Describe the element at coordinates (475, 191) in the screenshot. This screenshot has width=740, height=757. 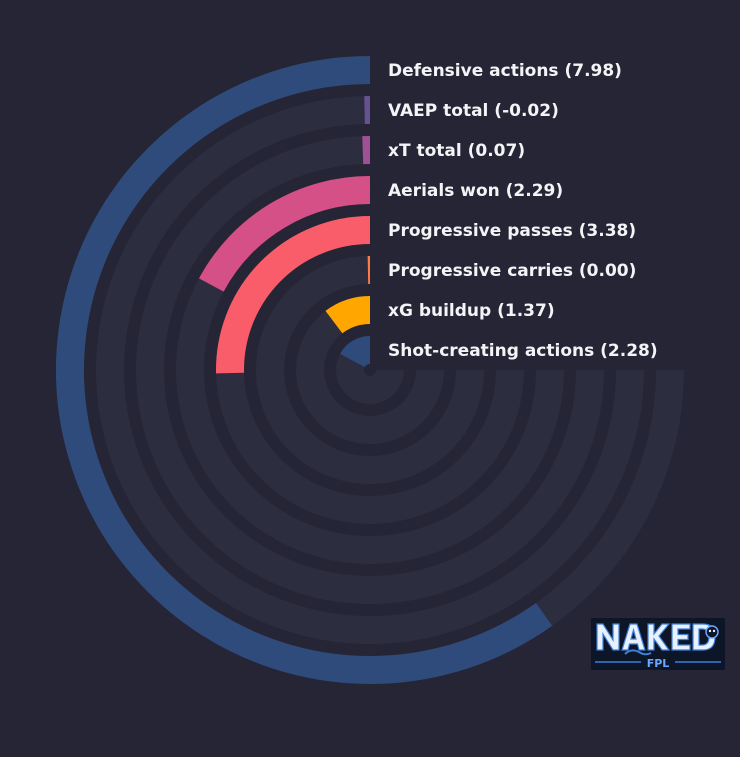
I see `series-label-3: Aerials won (2.29)` at that location.